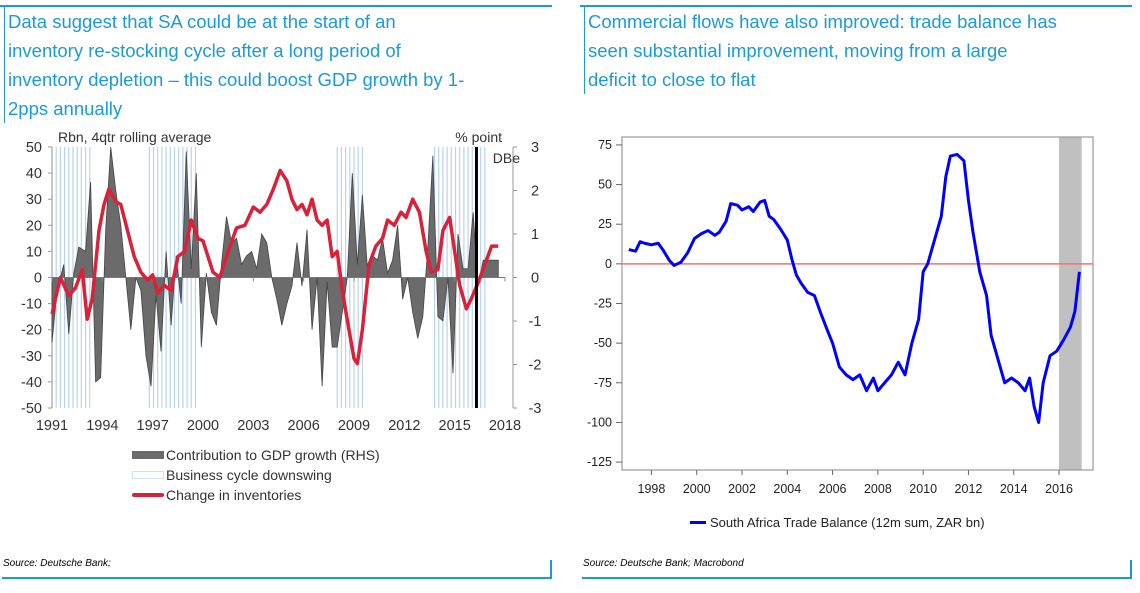  Describe the element at coordinates (148, 455) in the screenshot. I see `area-swatch-icon` at that location.